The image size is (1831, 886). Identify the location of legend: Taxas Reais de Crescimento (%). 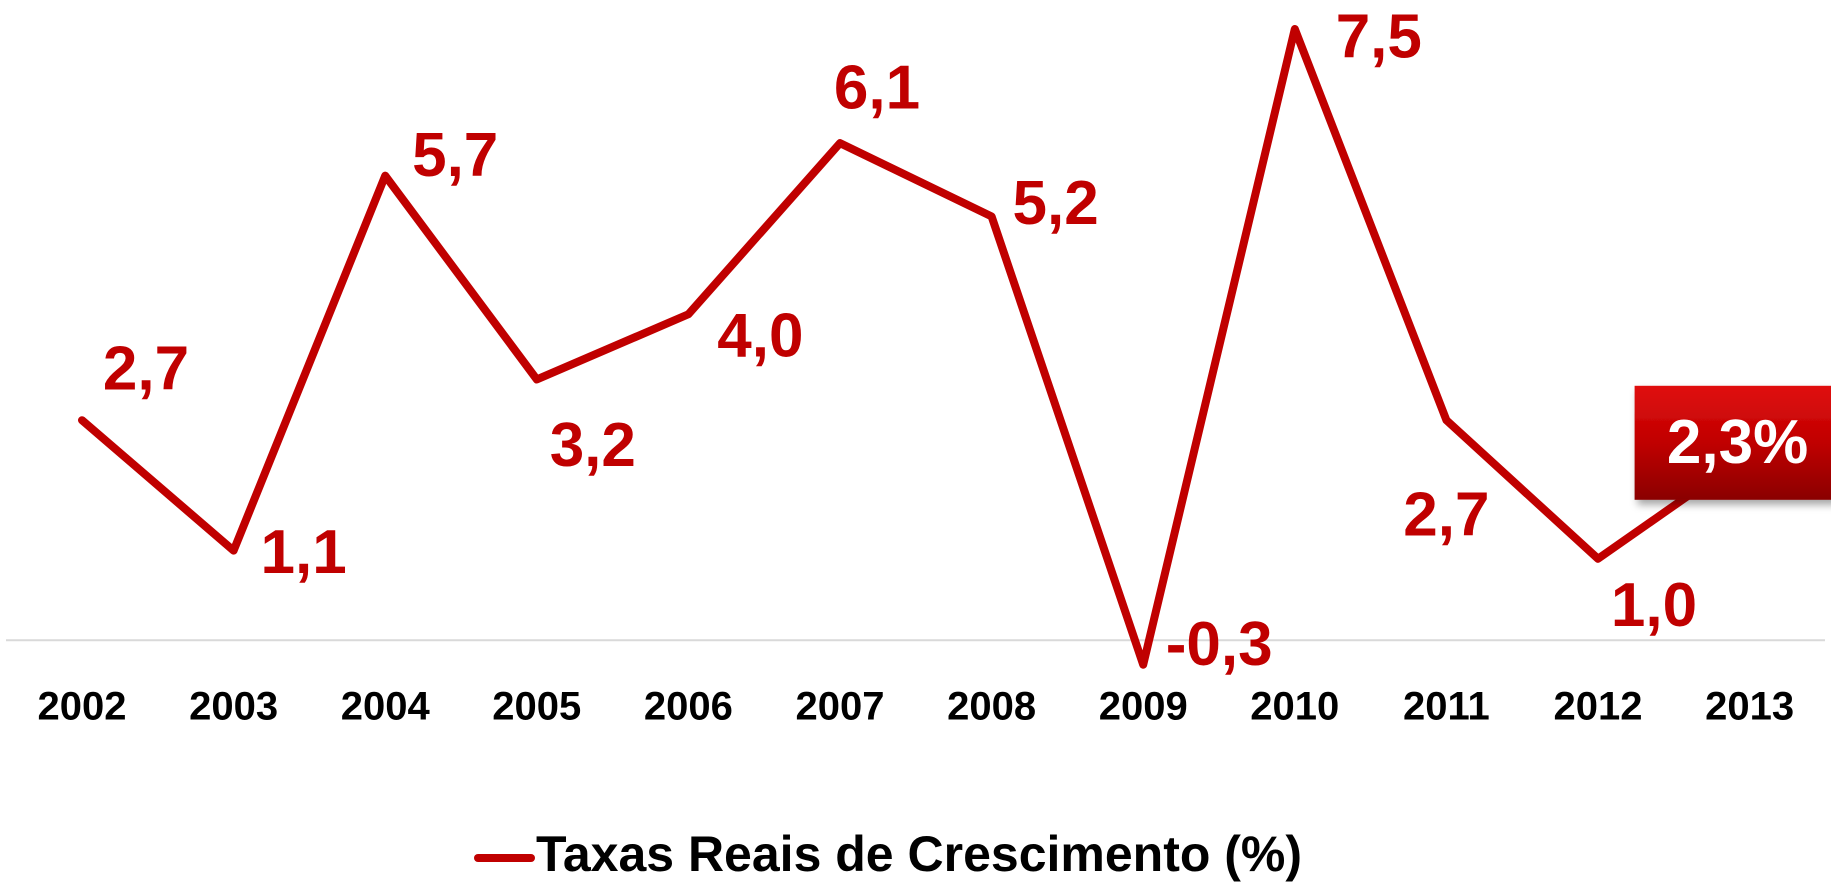
(888, 854).